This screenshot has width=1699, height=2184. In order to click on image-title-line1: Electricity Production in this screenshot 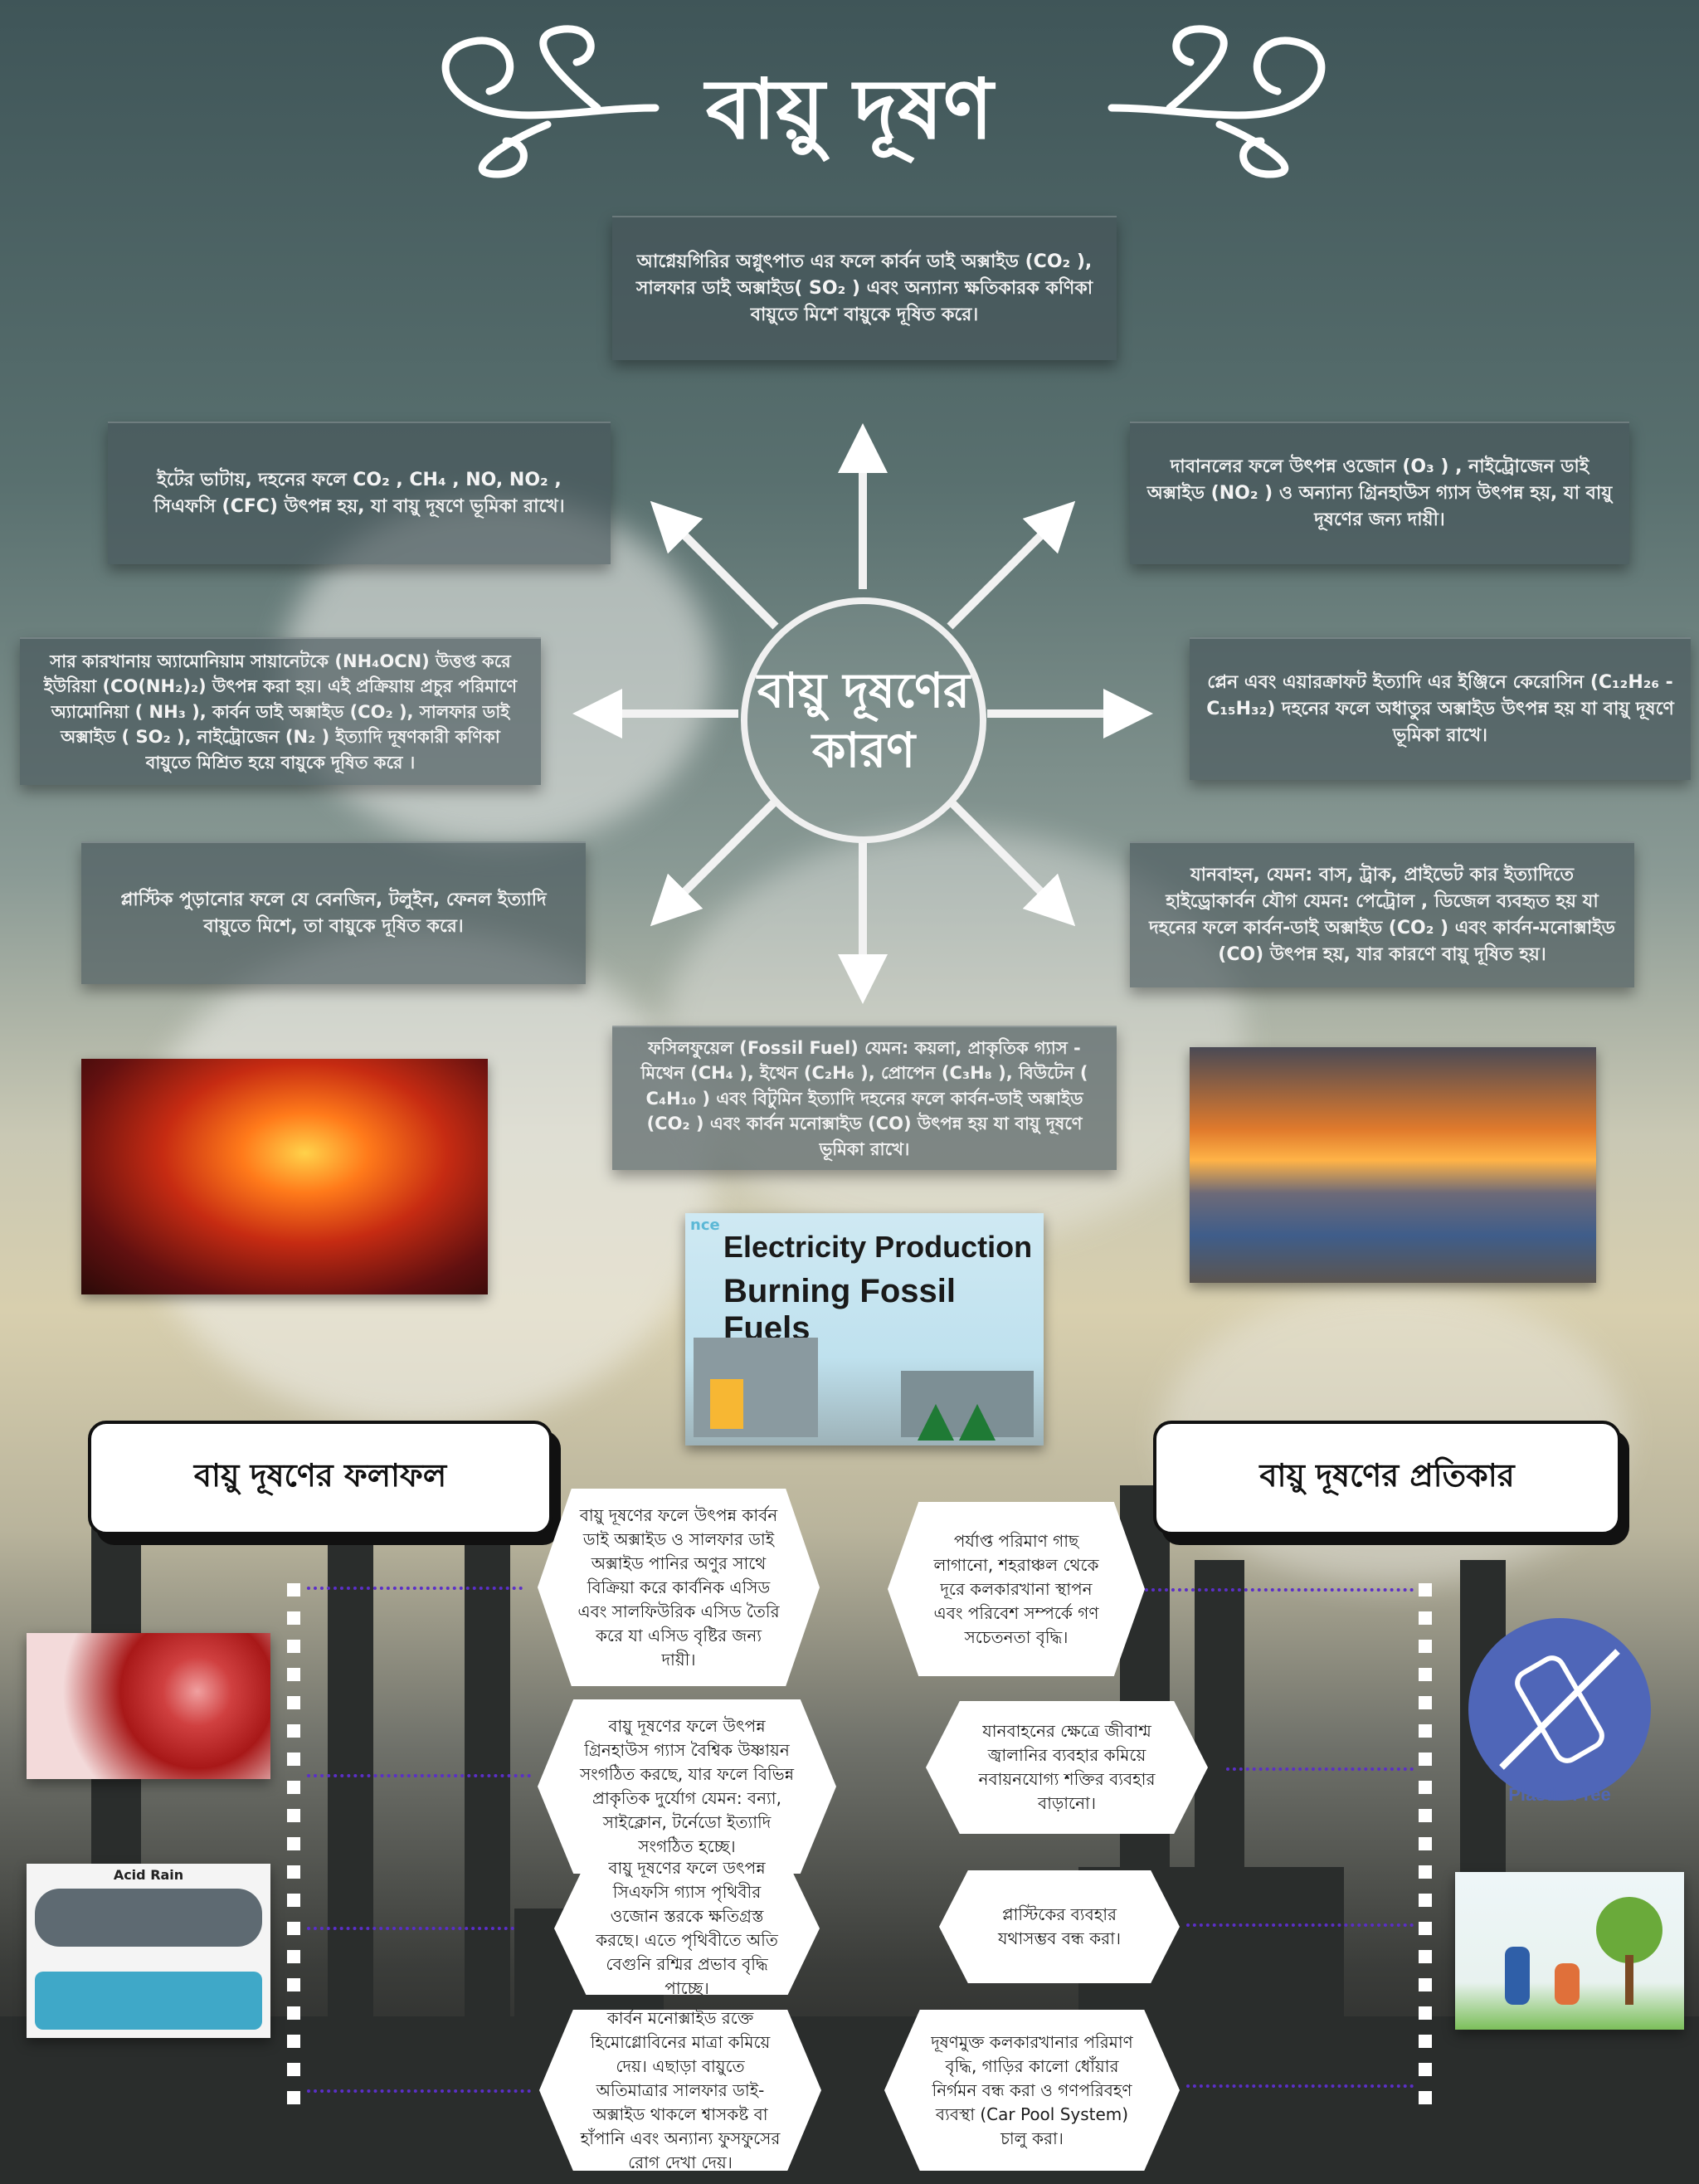, I will do `click(878, 1247)`.